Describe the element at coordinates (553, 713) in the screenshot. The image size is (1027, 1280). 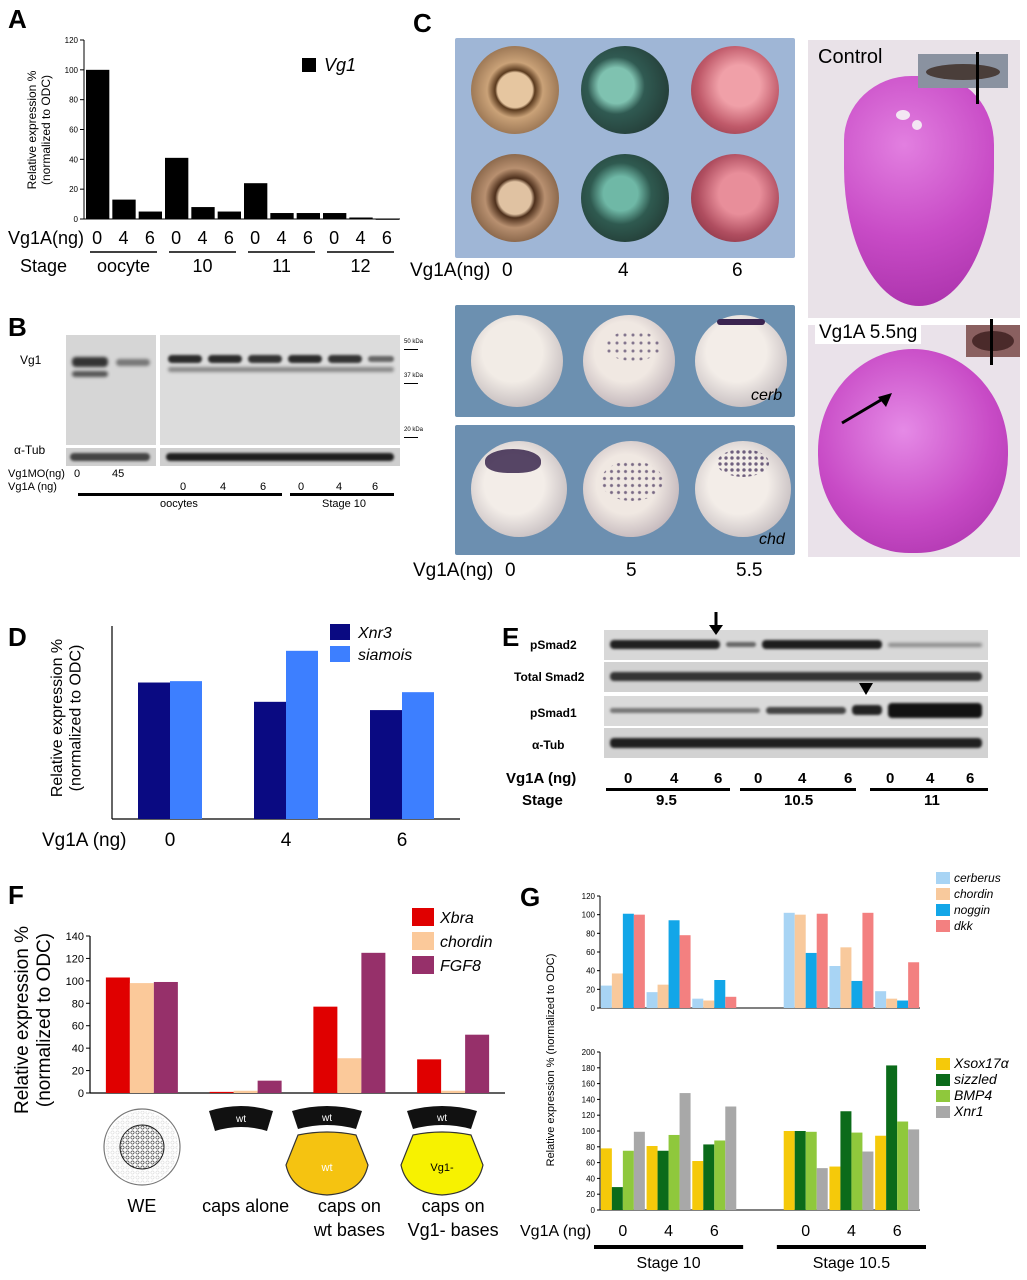
I see `blot-e-row-2: pSmad1` at that location.